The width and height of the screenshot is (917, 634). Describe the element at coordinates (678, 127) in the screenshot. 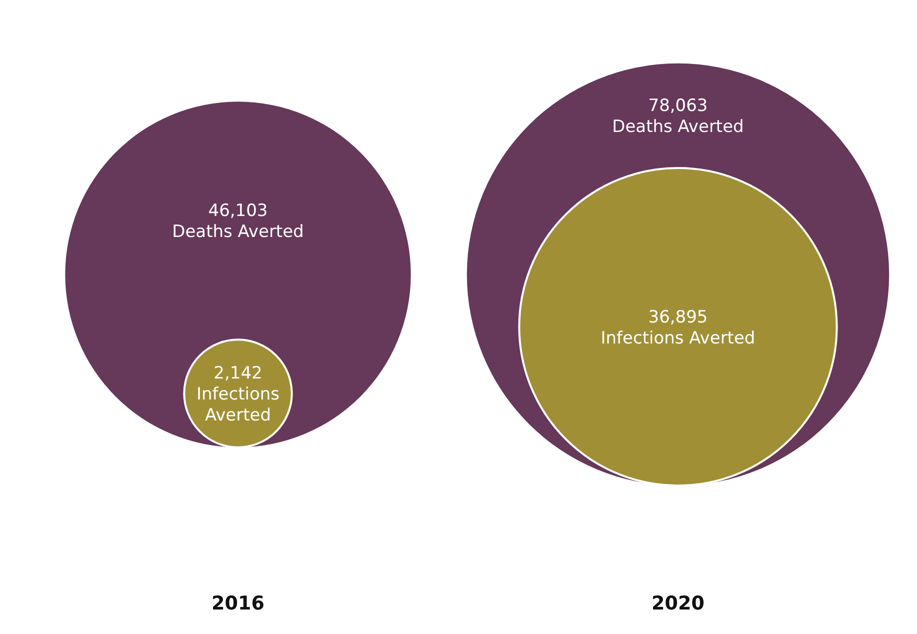

I see `series-label: Deaths Averted` at that location.